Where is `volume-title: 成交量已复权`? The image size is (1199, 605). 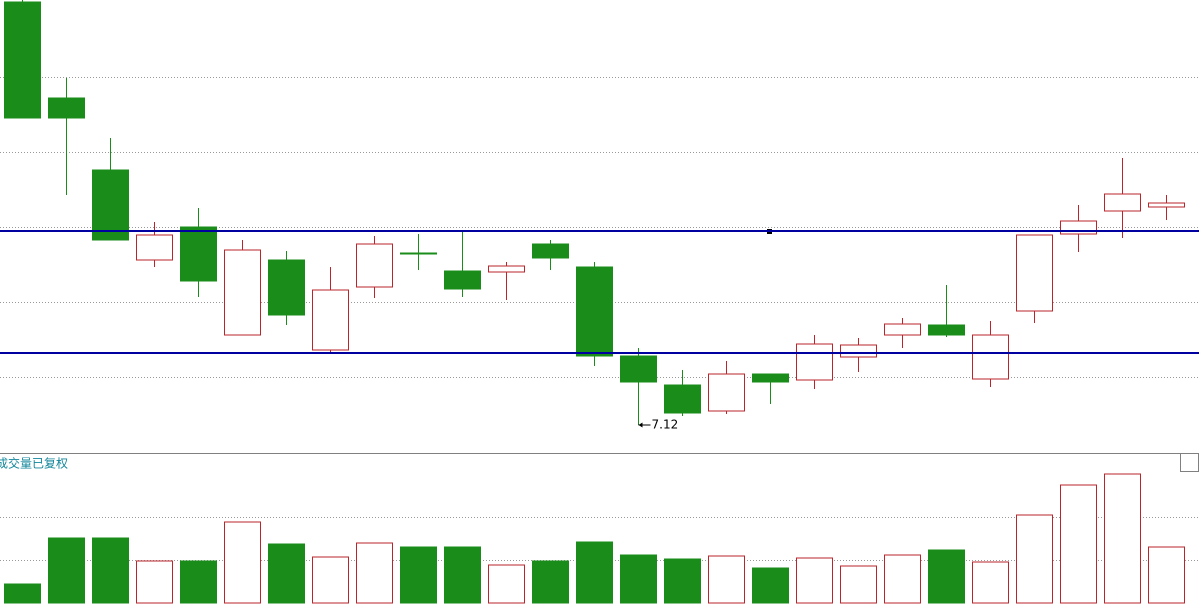 volume-title: 成交量已复权 is located at coordinates (34, 463).